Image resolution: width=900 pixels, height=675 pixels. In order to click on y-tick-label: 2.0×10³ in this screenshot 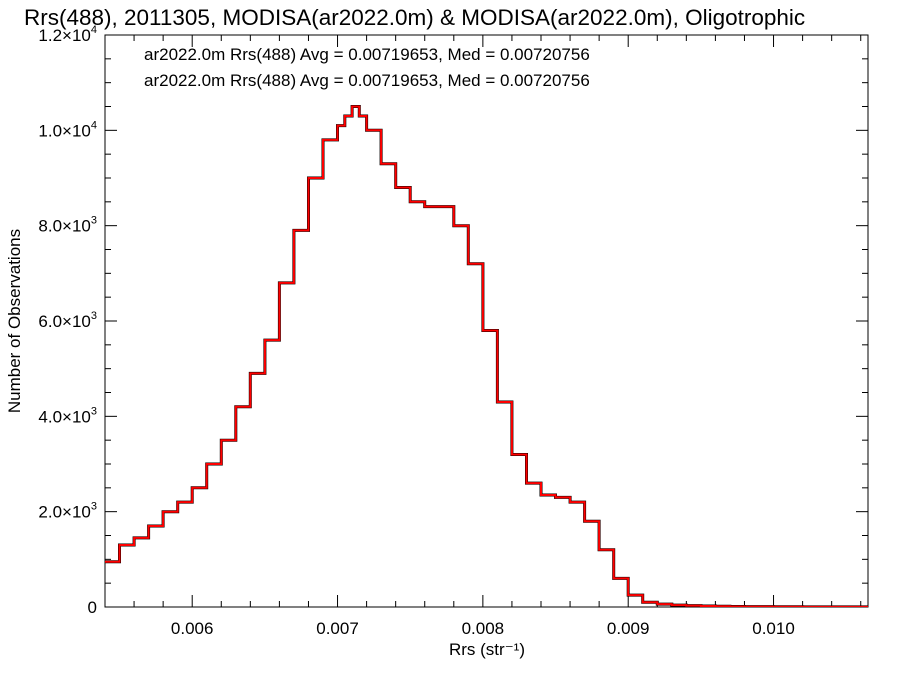, I will do `click(67, 511)`.